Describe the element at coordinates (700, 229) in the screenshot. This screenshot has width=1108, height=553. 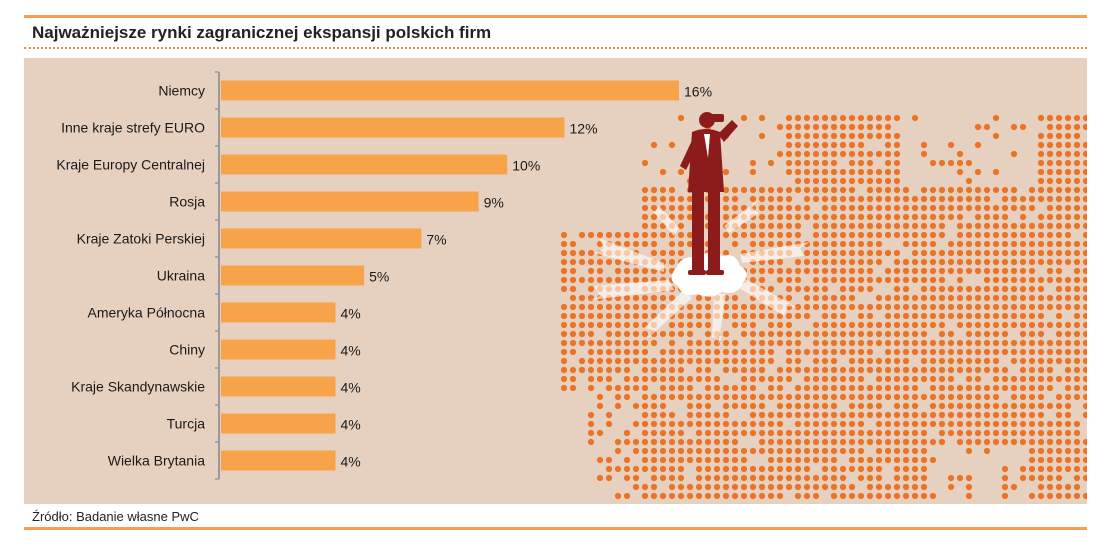
I see `businessman-with-binoculars-icon` at that location.